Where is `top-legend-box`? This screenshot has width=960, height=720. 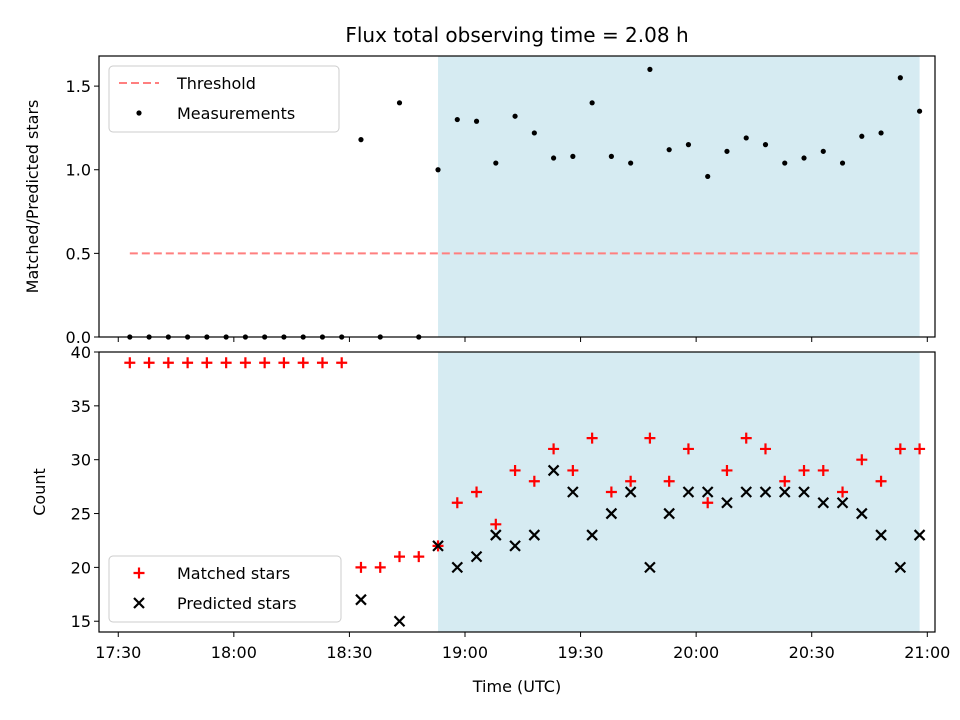 top-legend-box is located at coordinates (224, 99).